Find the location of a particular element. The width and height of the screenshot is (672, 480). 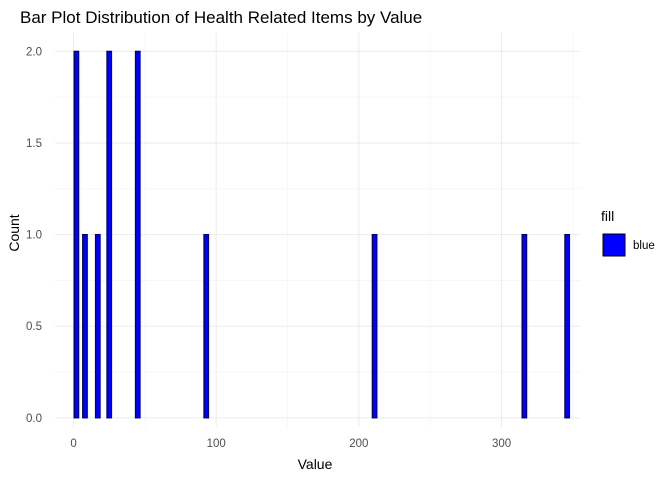

legend-label: blue is located at coordinates (644, 246).